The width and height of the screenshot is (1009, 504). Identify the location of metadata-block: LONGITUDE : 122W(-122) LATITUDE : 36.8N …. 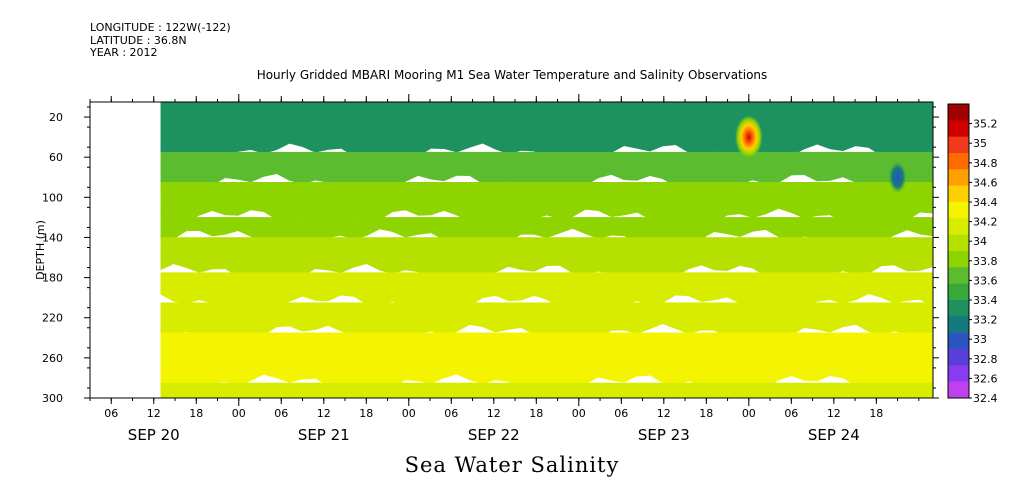
(160, 40).